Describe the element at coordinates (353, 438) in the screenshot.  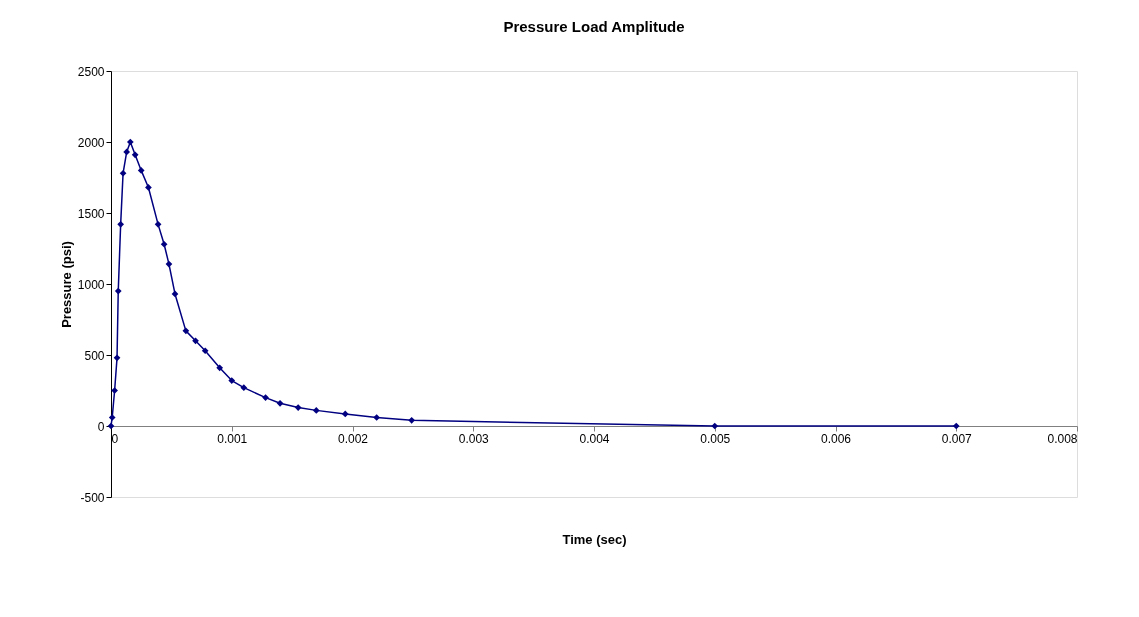
I see `x-tick-label: 0.002` at that location.